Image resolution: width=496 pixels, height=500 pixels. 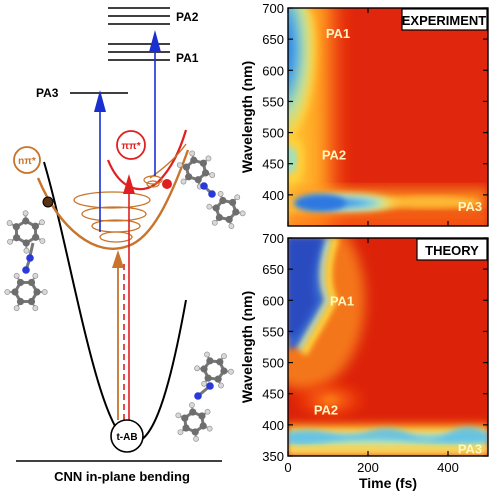 I want to click on theory-ytick-label: 600, so click(x=273, y=300).